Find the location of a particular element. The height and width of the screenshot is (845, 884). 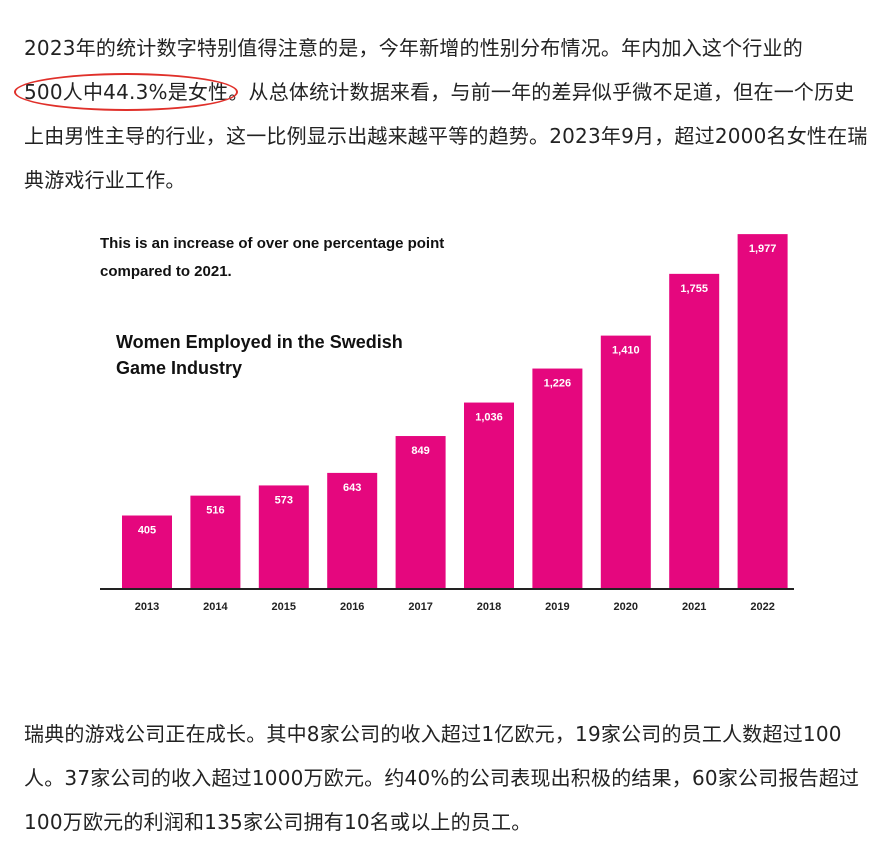

intro-text-start: 2023年的统计数字特别值得注意的是，今年新增的性别分布情况。年内加入这个行业的 is located at coordinates (413, 48).